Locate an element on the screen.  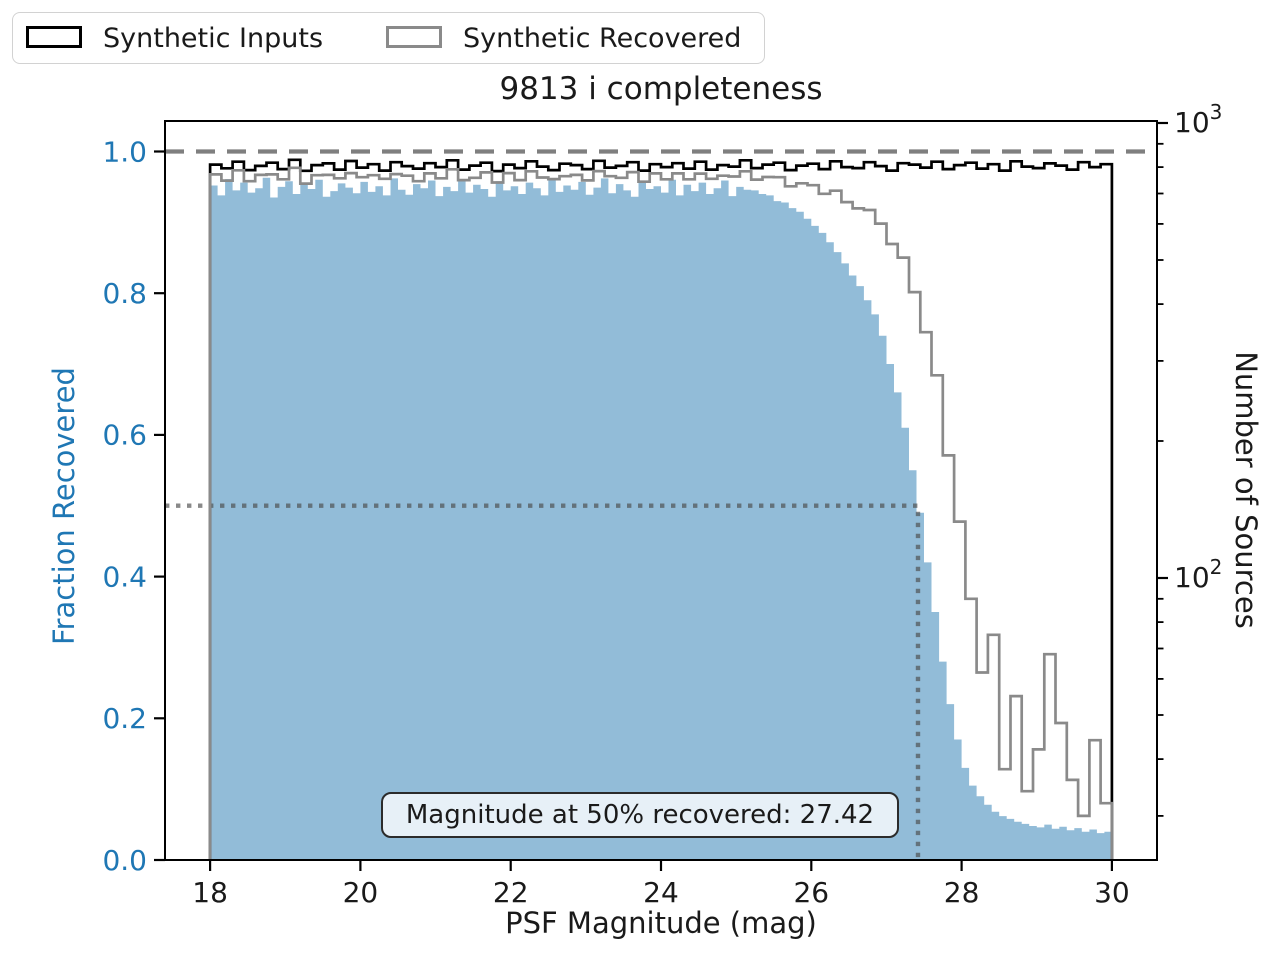
right-y-axis-label: Number of Sources is located at coordinates (1246, 490).